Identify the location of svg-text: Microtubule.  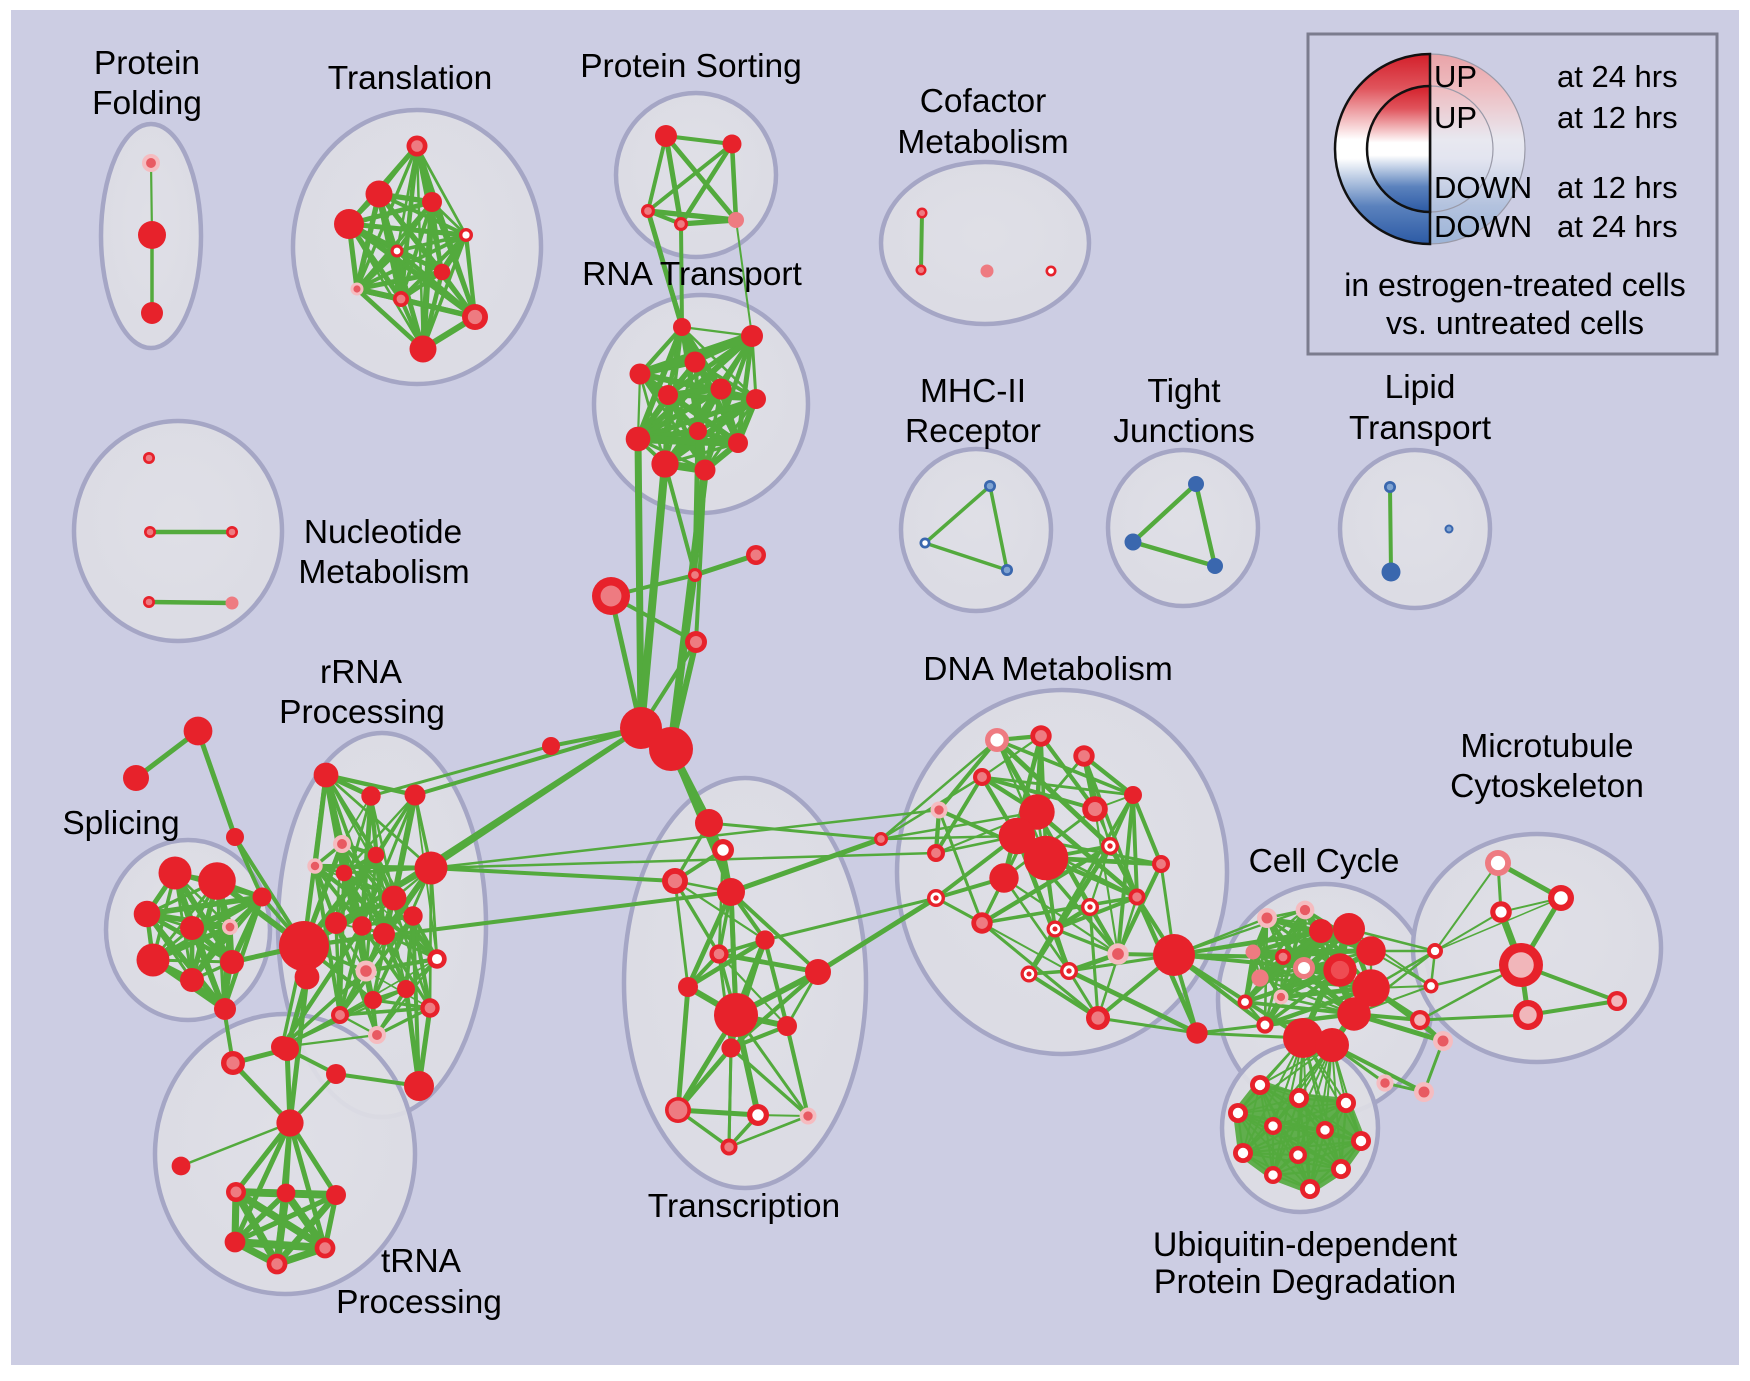
(1546, 746).